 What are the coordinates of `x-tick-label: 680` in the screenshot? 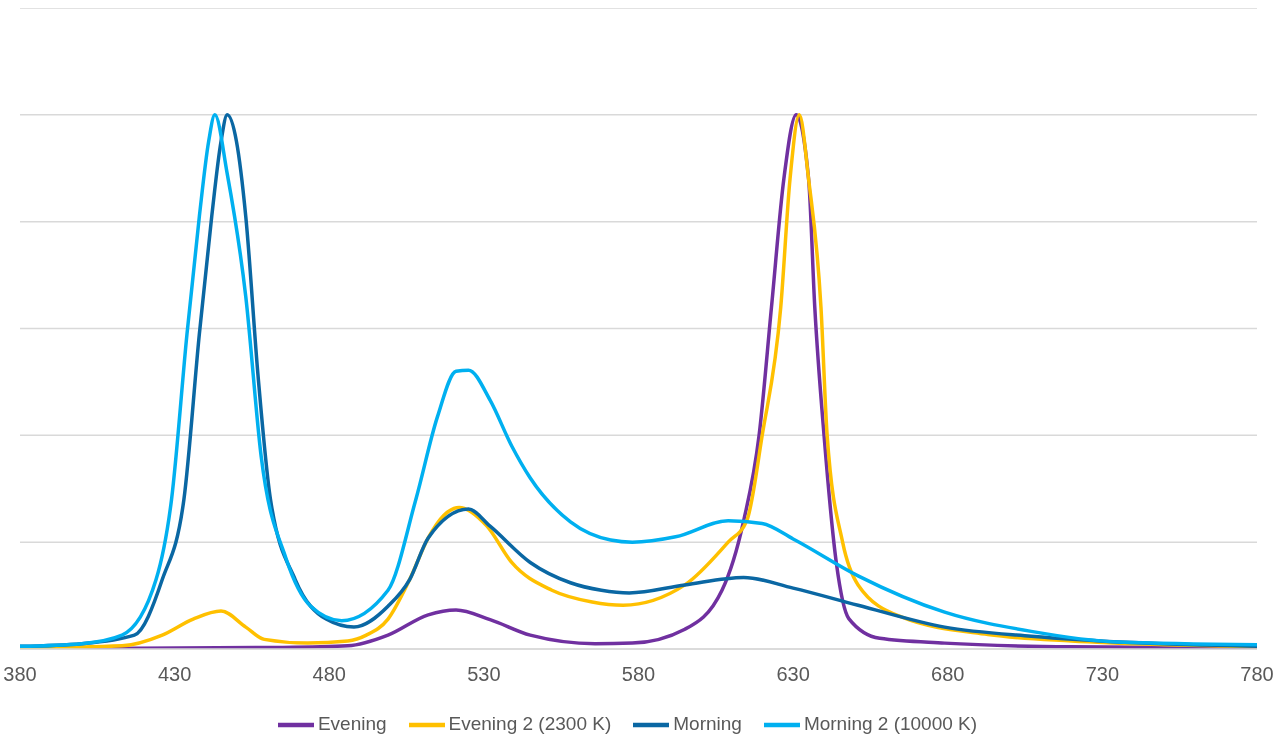 It's located at (948, 674).